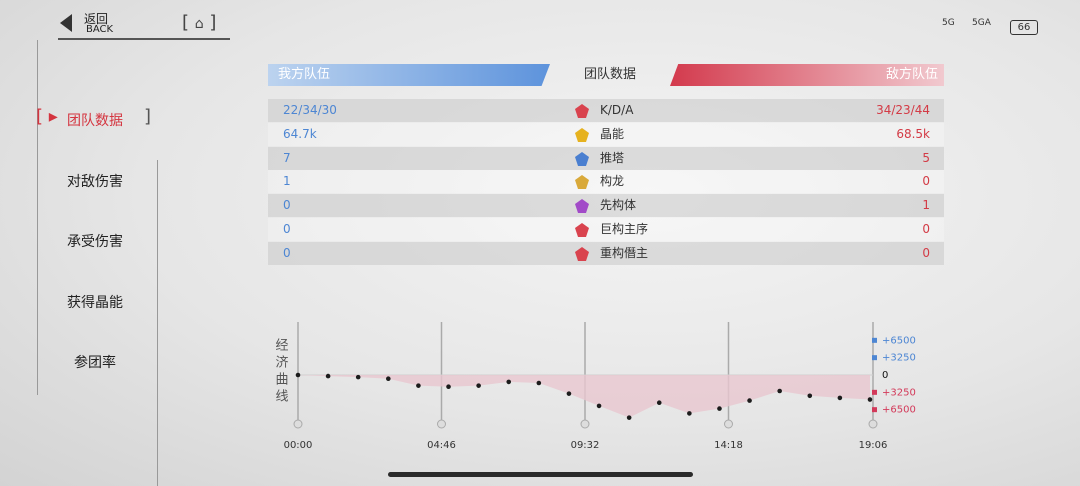 Image resolution: width=1080 pixels, height=486 pixels. What do you see at coordinates (609, 74) in the screenshot?
I see `team-header-center: 团队数据` at bounding box center [609, 74].